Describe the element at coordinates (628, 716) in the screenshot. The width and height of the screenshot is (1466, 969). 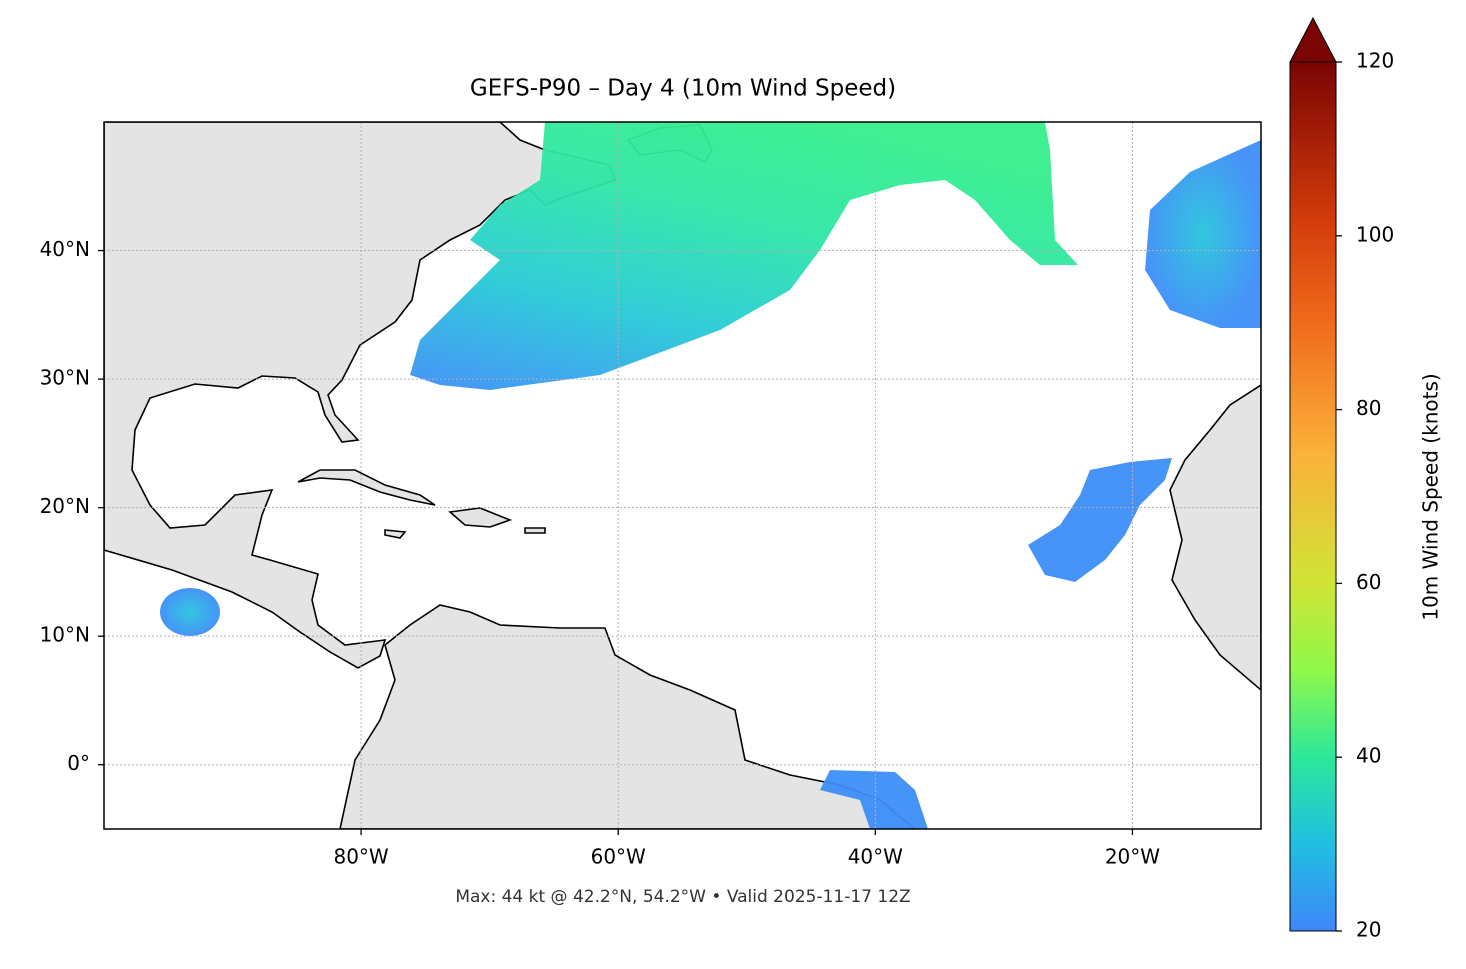
I see `south-america` at that location.